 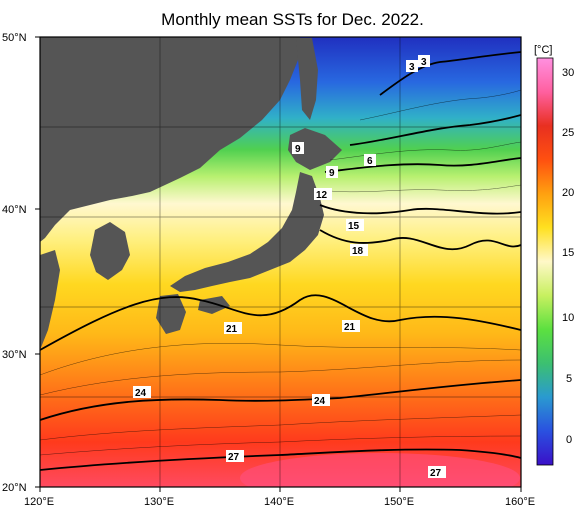 I want to click on colorbar: [°C] 30 25 20 15 10 5 0, so click(x=554, y=255).